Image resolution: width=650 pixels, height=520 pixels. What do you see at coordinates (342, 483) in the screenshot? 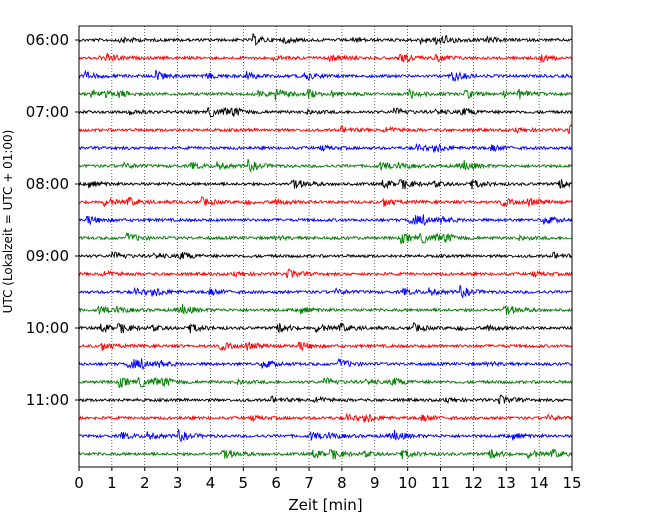
I see `x-tick-label-8: 8` at bounding box center [342, 483].